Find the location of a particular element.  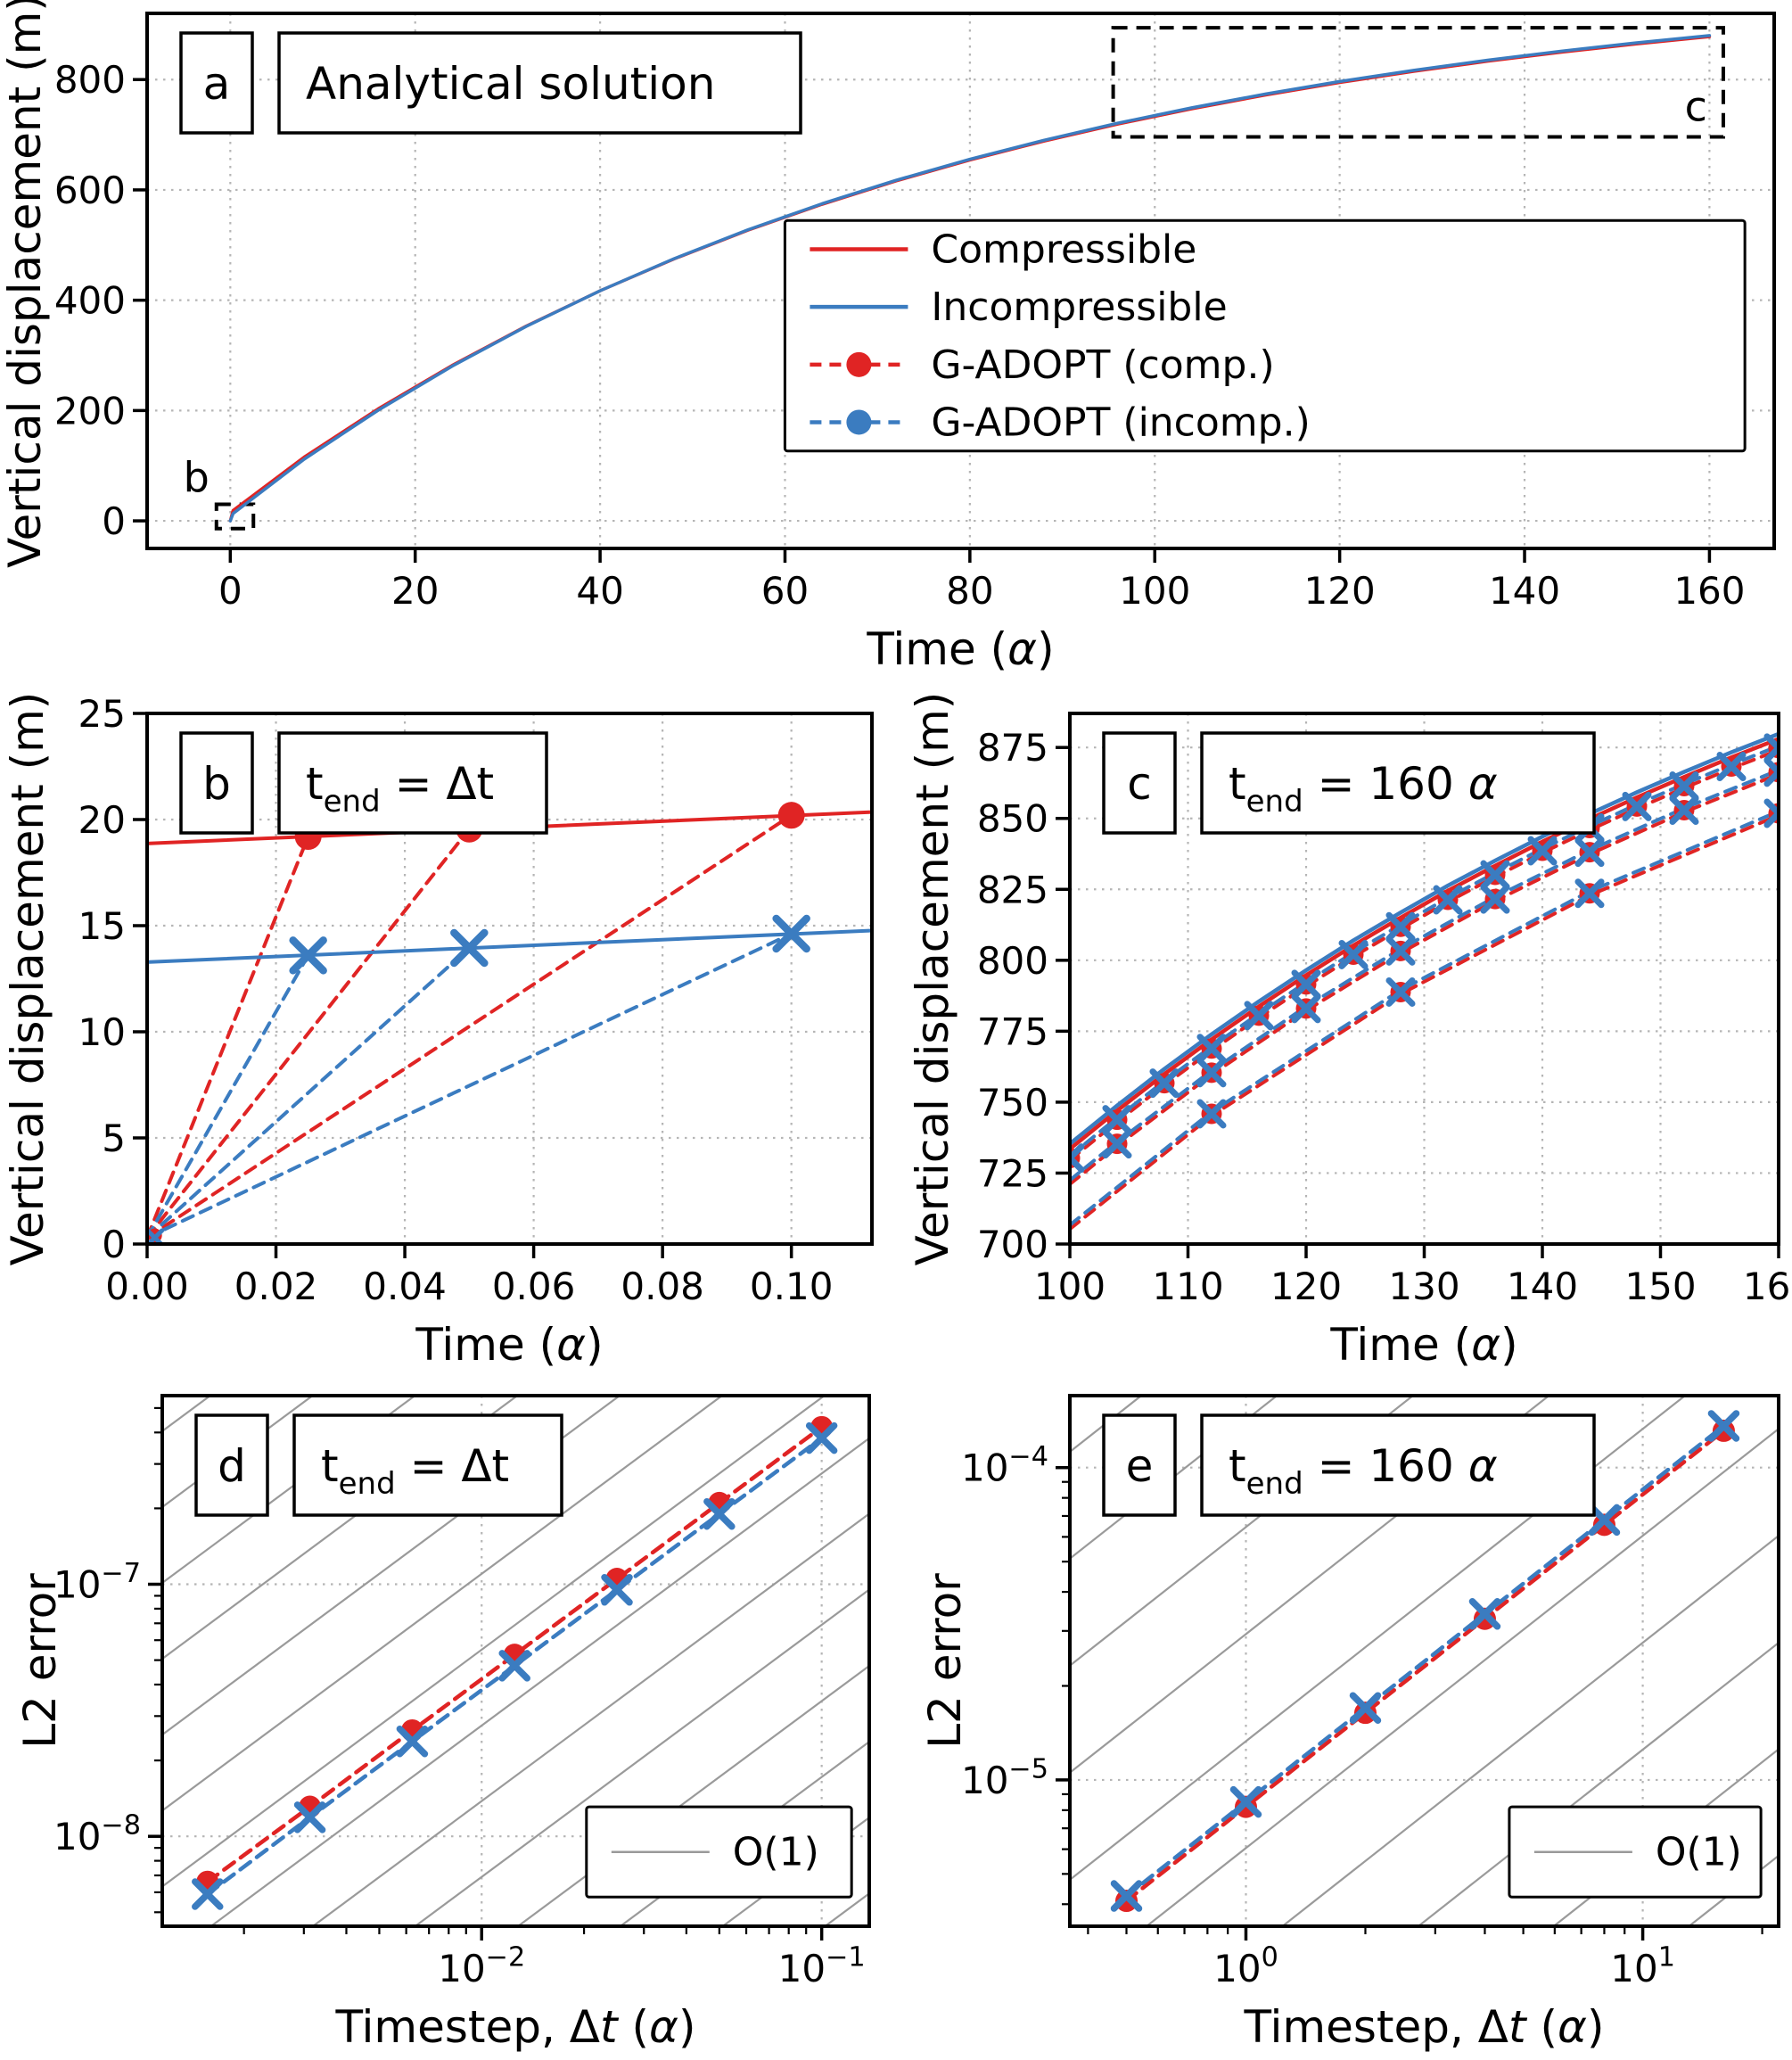

panel-c-series-gadopt-dt16-incomp-line is located at coordinates (1425, 1018).